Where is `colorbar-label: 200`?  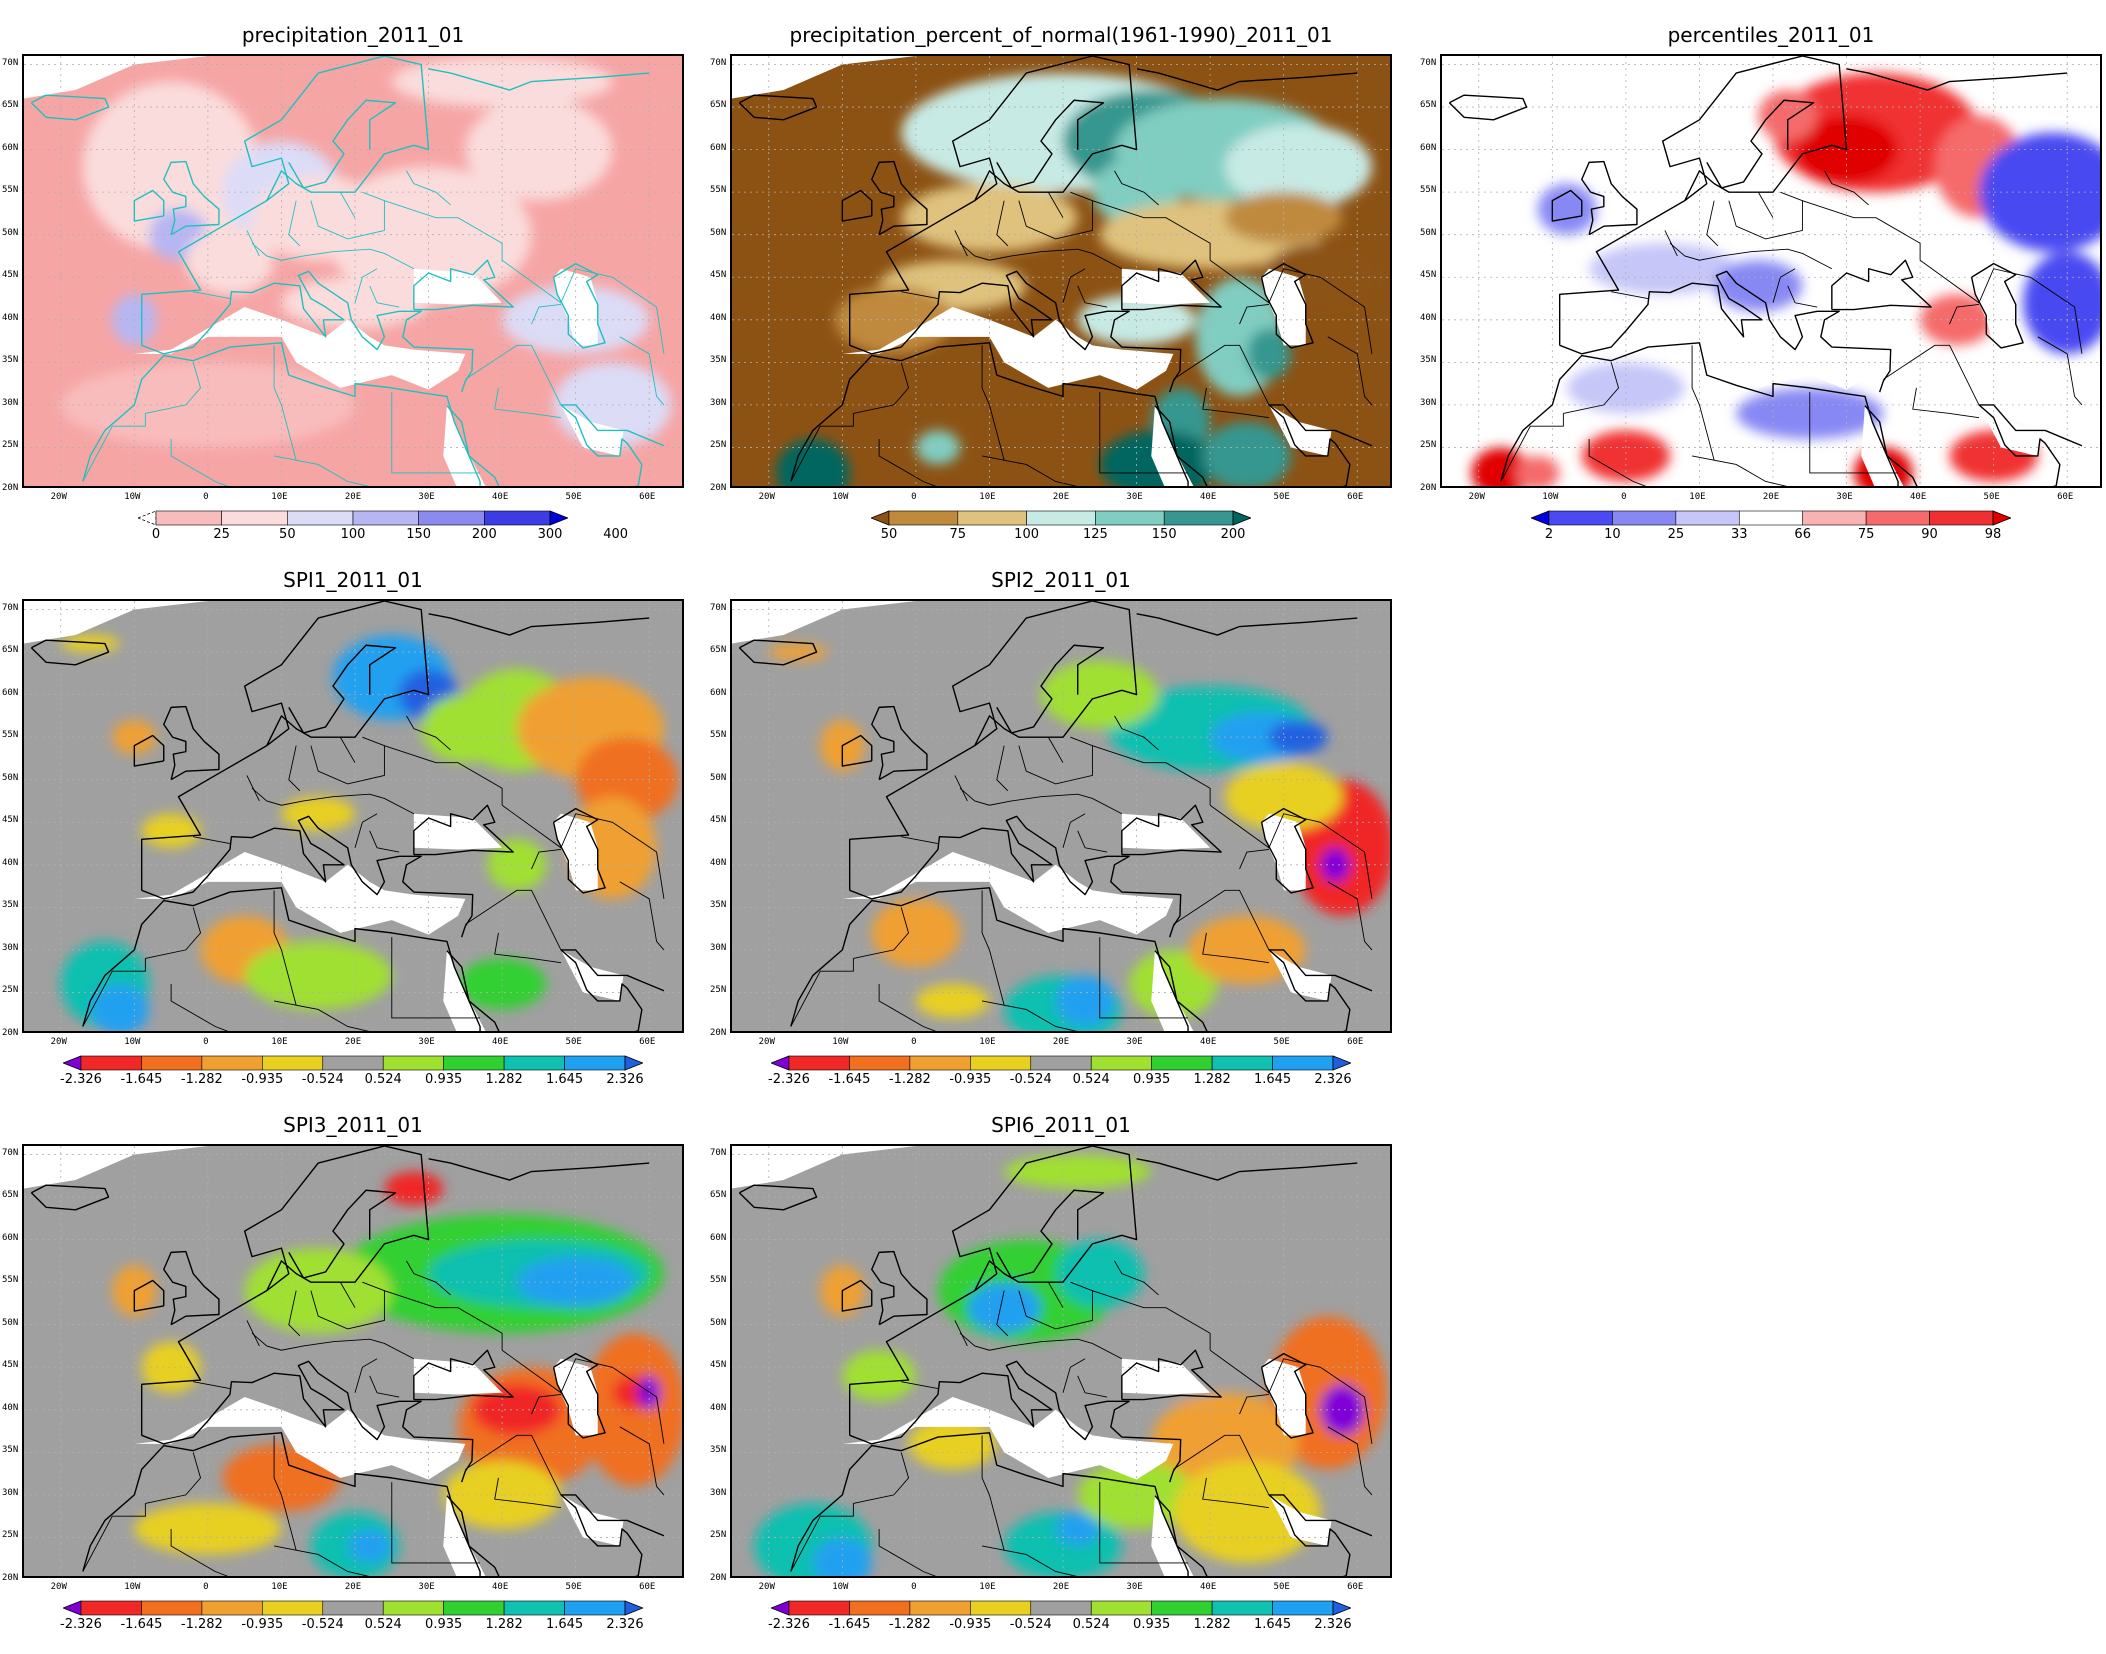 colorbar-label: 200 is located at coordinates (1233, 534).